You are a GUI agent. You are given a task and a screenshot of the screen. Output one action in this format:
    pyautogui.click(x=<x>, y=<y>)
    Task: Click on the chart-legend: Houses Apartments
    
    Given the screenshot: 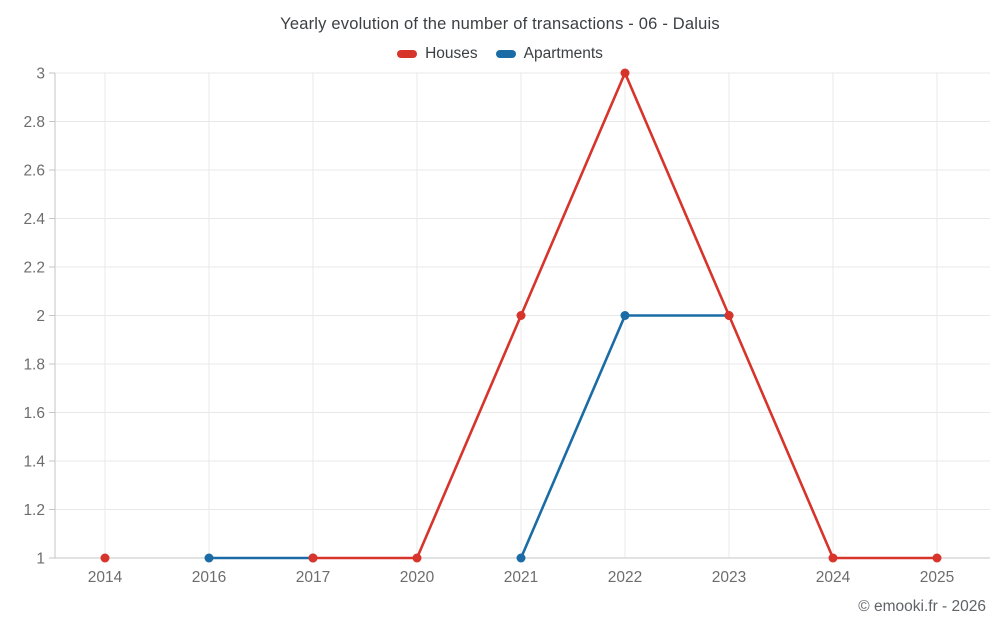 What is the action you would take?
    pyautogui.click(x=500, y=54)
    